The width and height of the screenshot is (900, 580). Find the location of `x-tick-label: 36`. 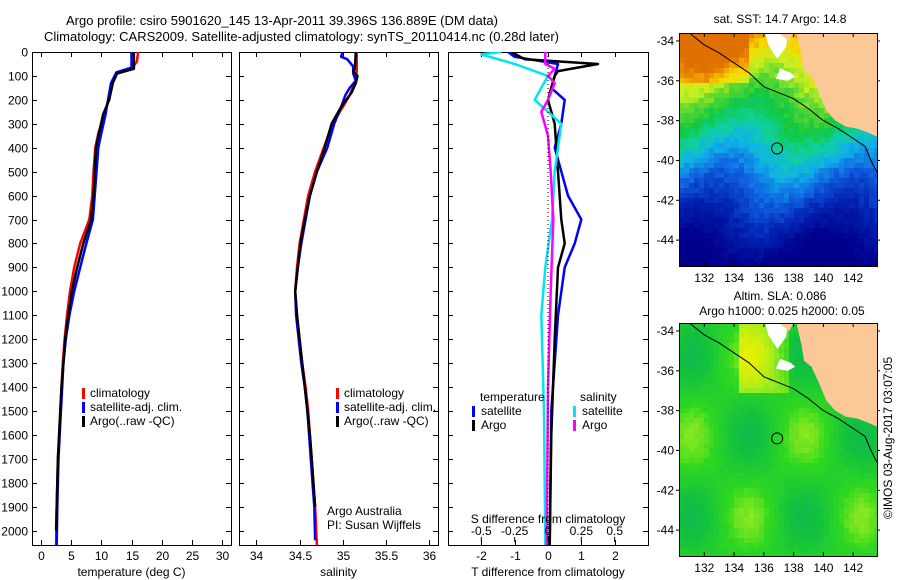

x-tick-label: 36 is located at coordinates (430, 556).